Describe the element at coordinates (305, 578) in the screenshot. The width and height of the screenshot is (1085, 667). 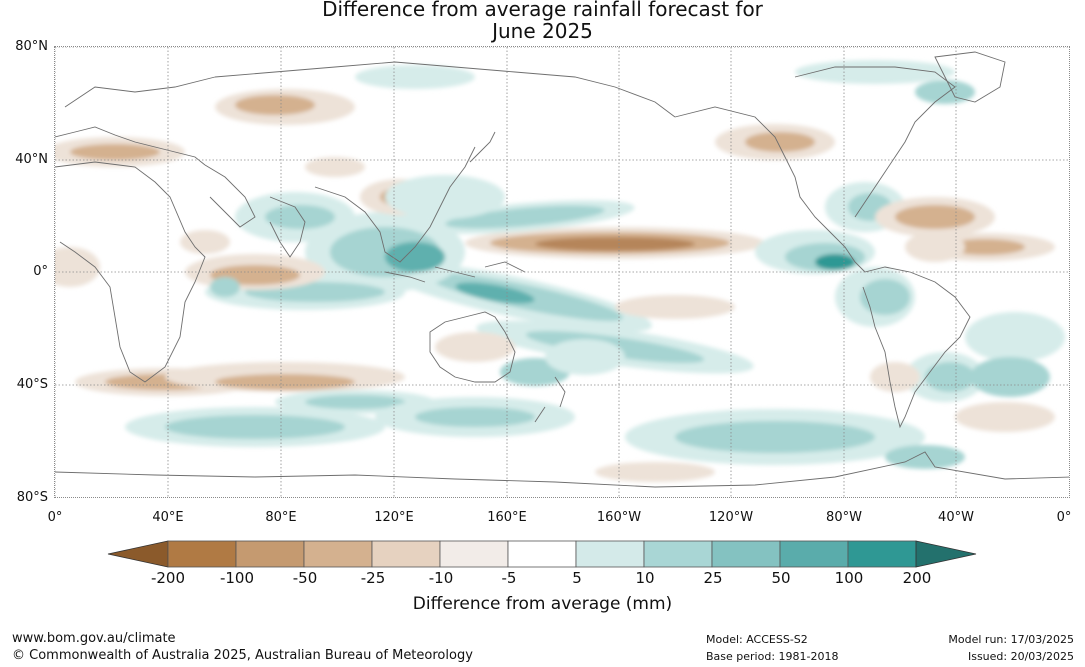
I see `colorbar-tick: -50` at that location.